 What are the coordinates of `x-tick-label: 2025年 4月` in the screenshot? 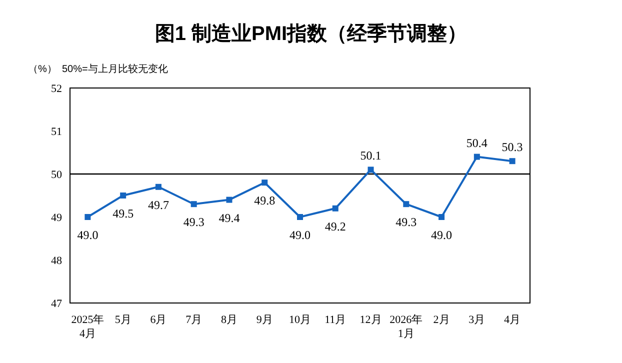 It's located at (87, 327).